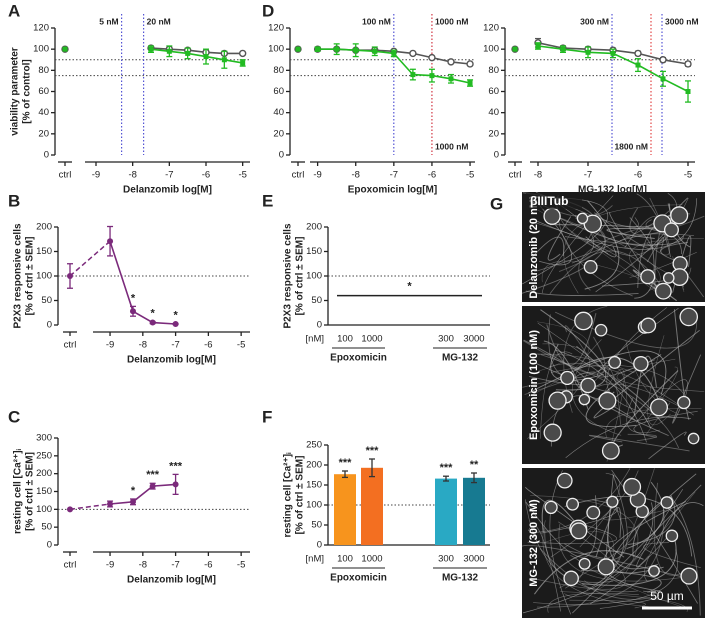 The image size is (709, 624). Describe the element at coordinates (108, 21) in the screenshot. I see `concentration-label: 5 nM` at that location.